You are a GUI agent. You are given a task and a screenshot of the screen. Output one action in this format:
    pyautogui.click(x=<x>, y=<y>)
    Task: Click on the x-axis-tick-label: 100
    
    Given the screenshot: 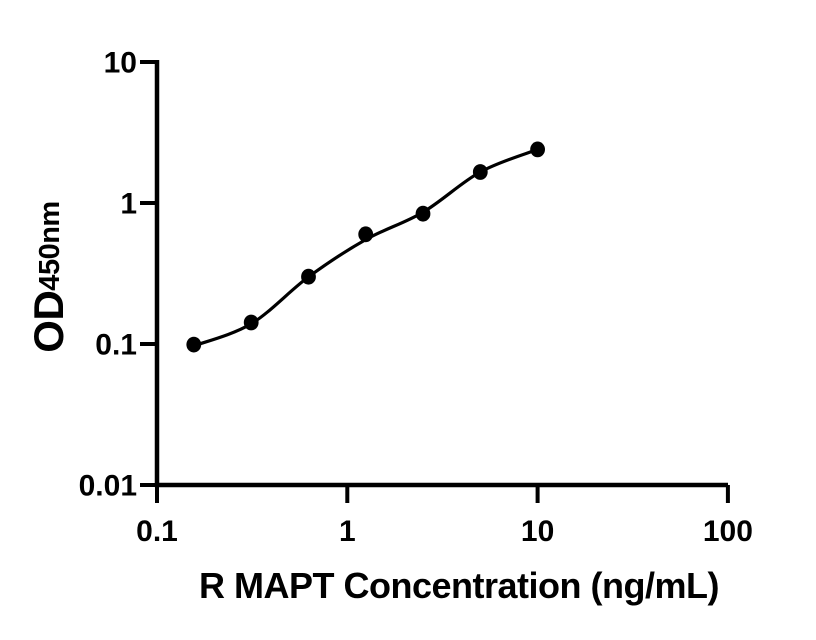 What is the action you would take?
    pyautogui.click(x=728, y=531)
    